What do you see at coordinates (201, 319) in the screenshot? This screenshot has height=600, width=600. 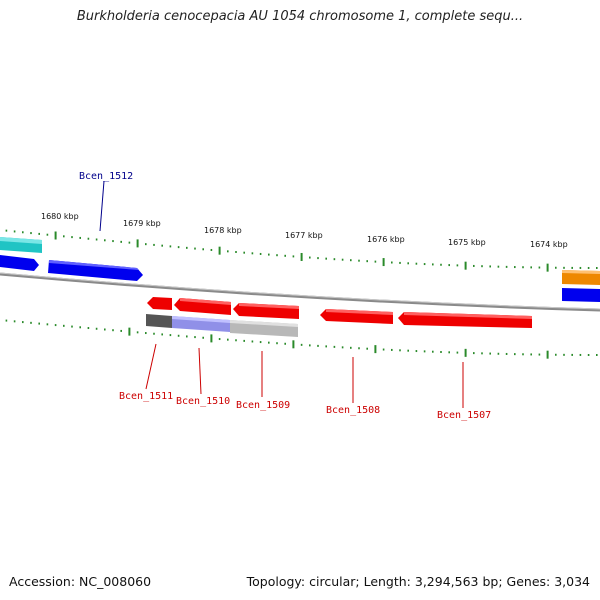 I see `feature-pseudo-bcen1510-shine` at bounding box center [201, 319].